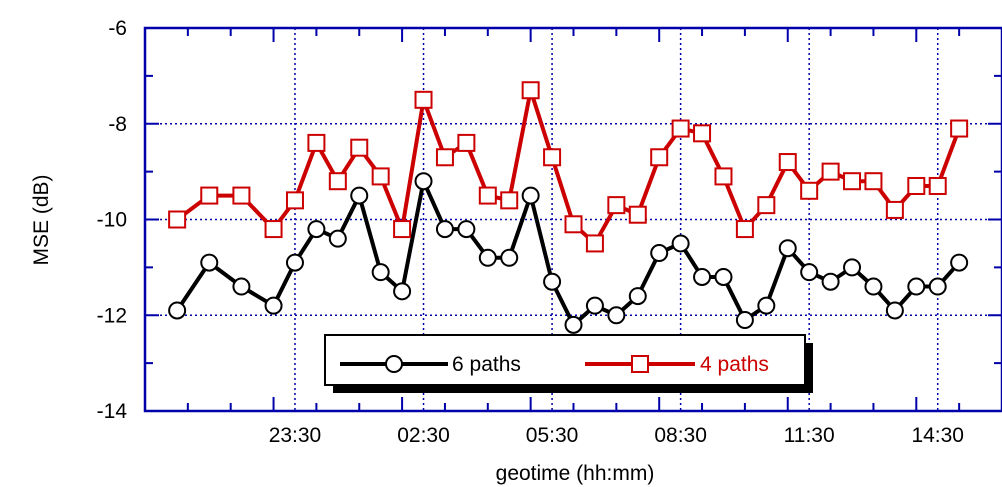  What do you see at coordinates (616, 435) in the screenshot?
I see `x-tick-labels: 23:30 02:30 05:30 08:30 11:30 14:30` at bounding box center [616, 435].